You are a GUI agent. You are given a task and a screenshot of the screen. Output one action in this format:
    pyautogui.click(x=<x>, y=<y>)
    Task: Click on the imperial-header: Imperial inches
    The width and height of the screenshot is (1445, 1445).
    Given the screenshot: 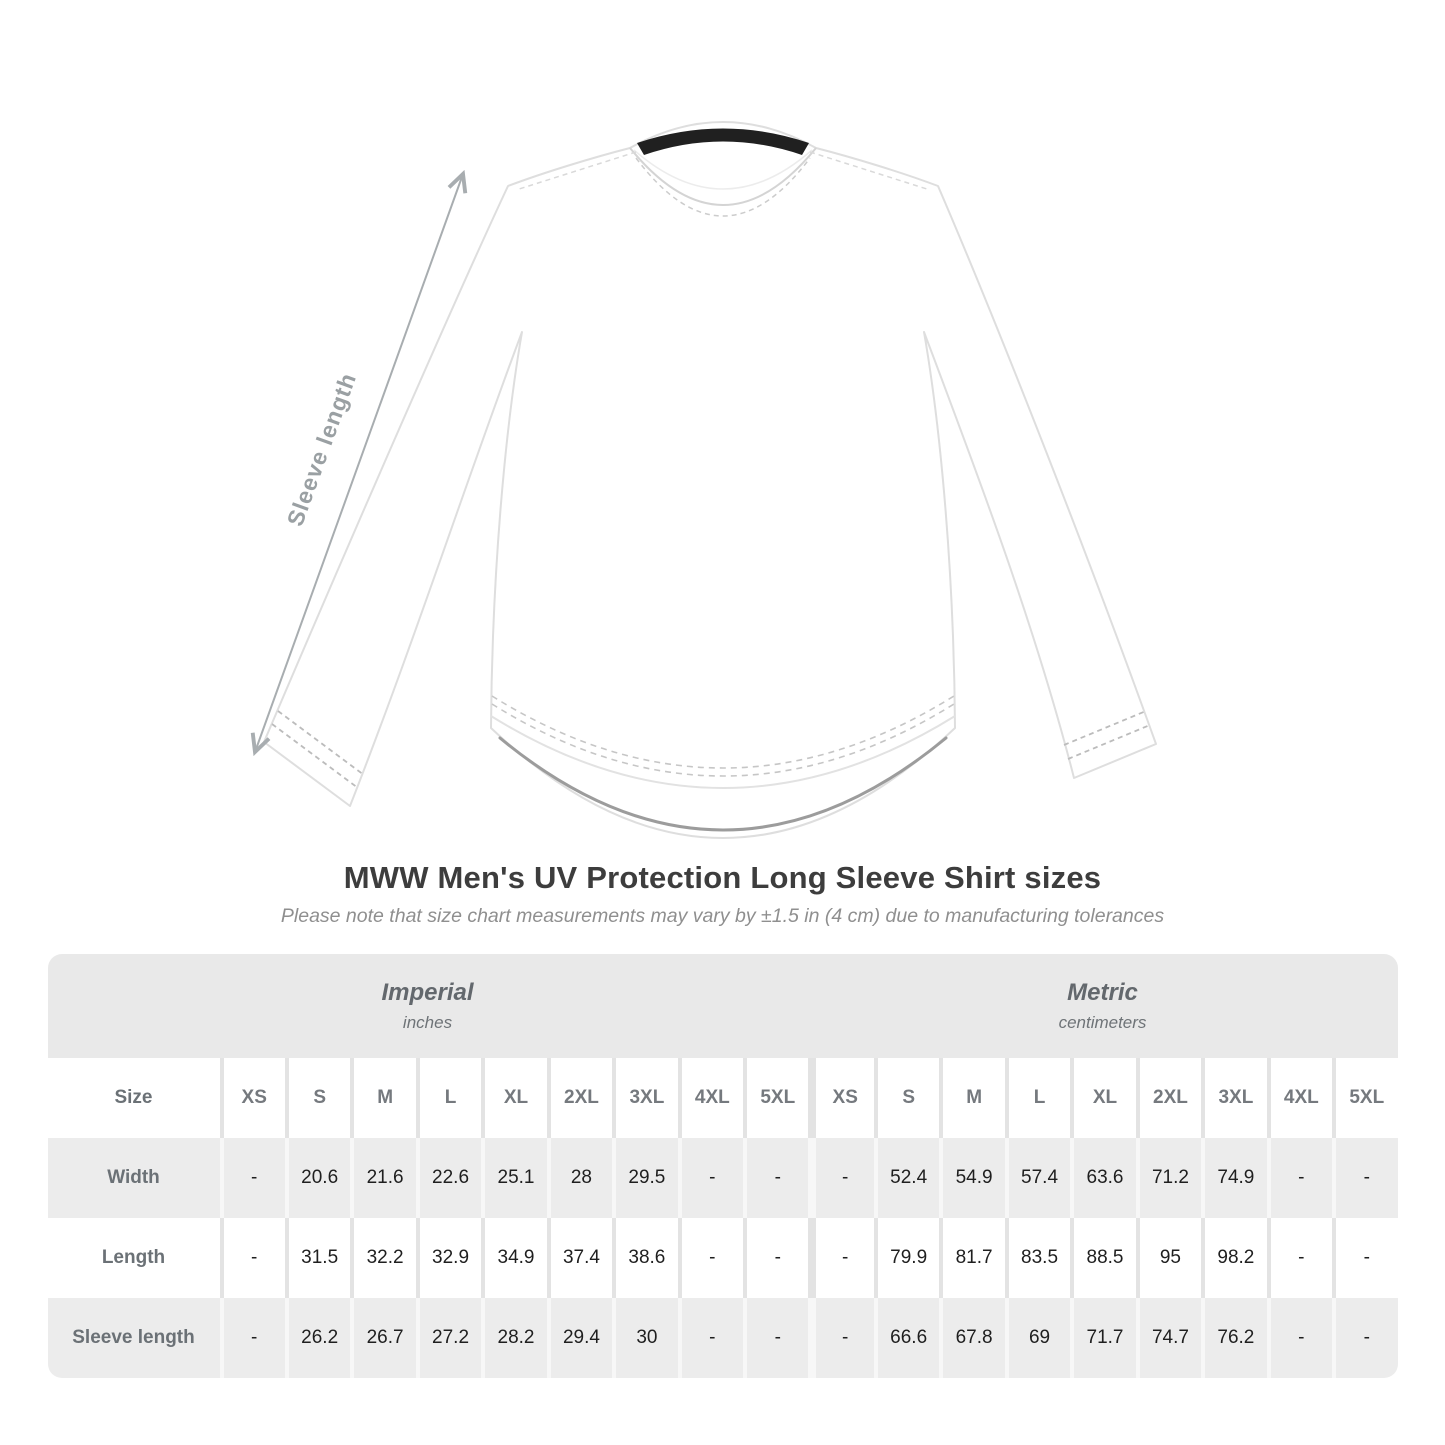 What is the action you would take?
    pyautogui.click(x=428, y=1006)
    